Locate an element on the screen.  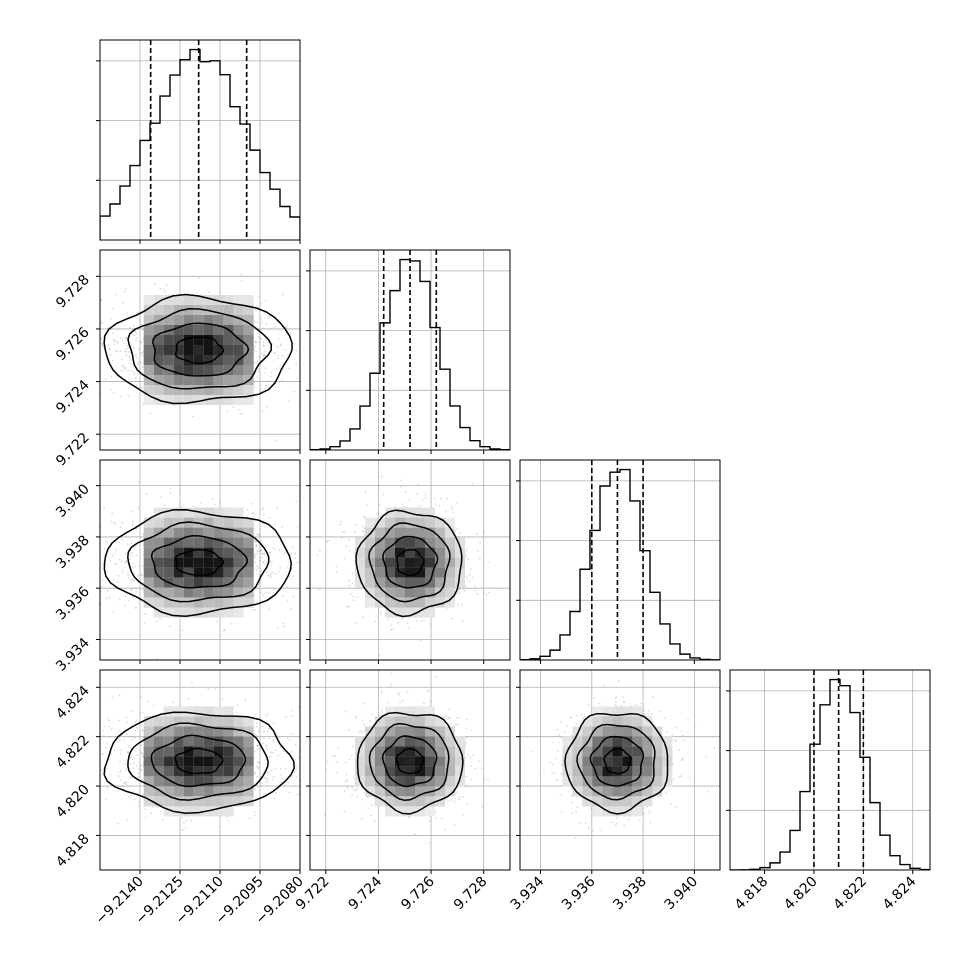
panel-content is located at coordinates (205, 770).